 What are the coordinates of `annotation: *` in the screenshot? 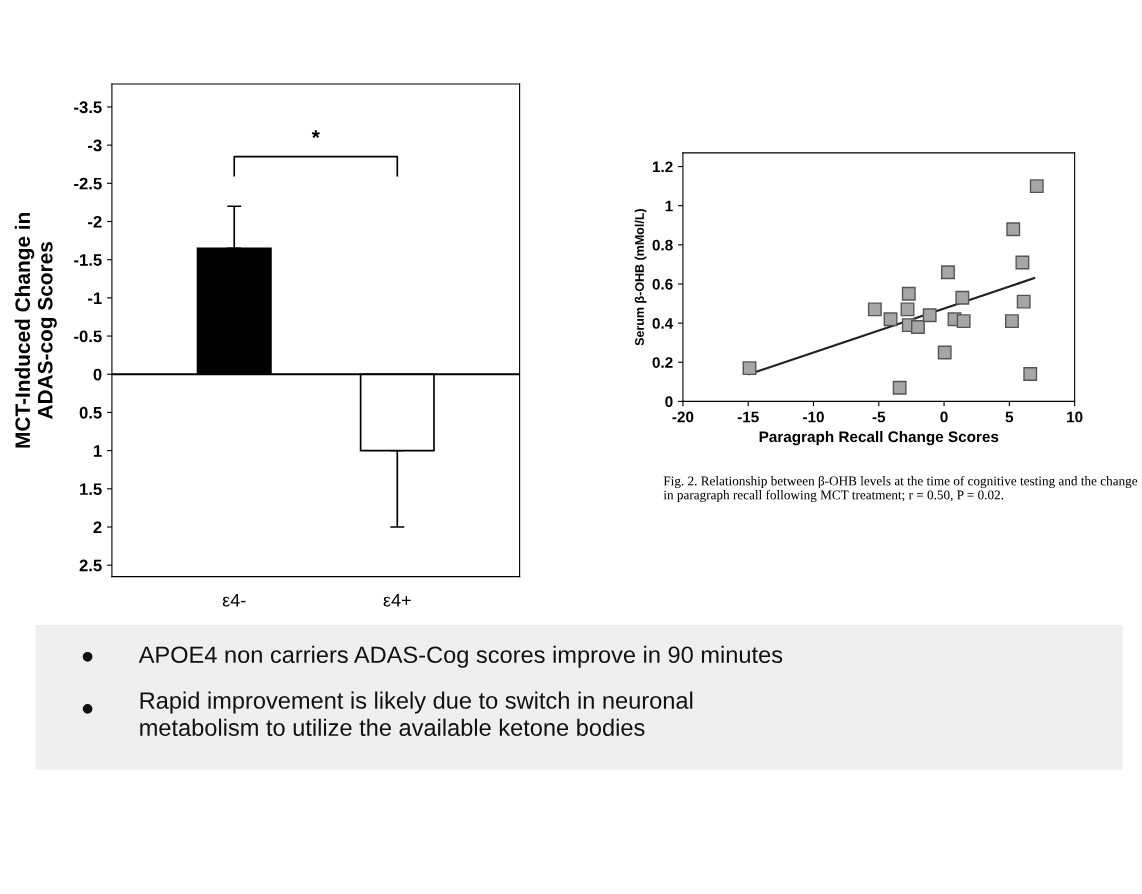 It's located at (315, 134).